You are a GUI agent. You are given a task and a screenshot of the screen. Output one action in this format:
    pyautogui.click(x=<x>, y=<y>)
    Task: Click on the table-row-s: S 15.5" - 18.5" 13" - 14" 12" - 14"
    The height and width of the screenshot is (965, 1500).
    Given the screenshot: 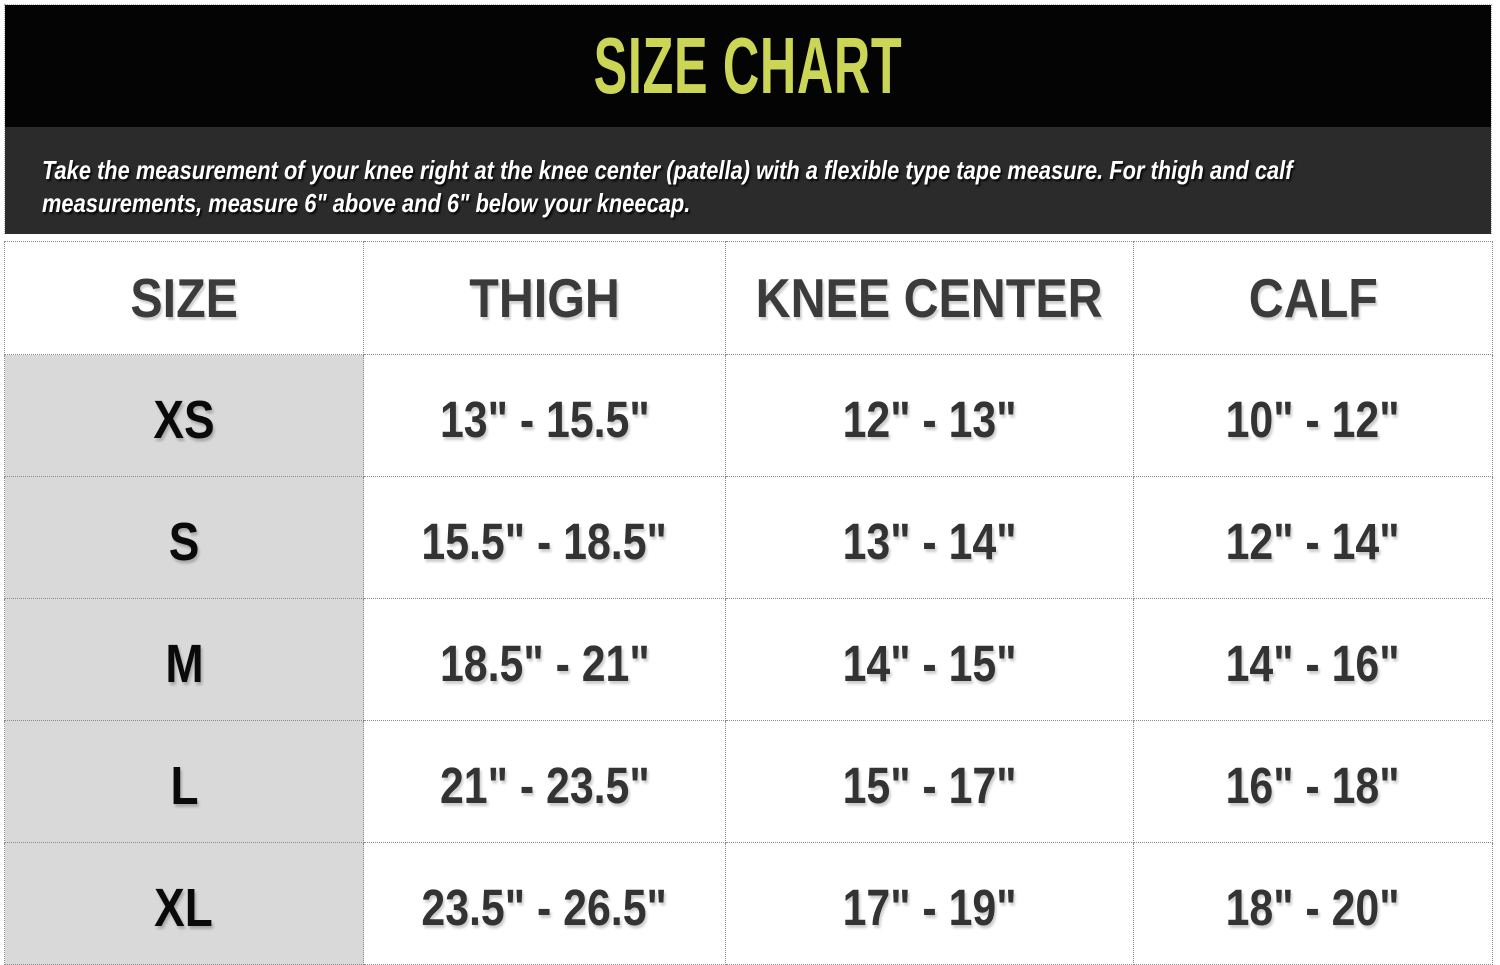 What is the action you would take?
    pyautogui.click(x=748, y=537)
    